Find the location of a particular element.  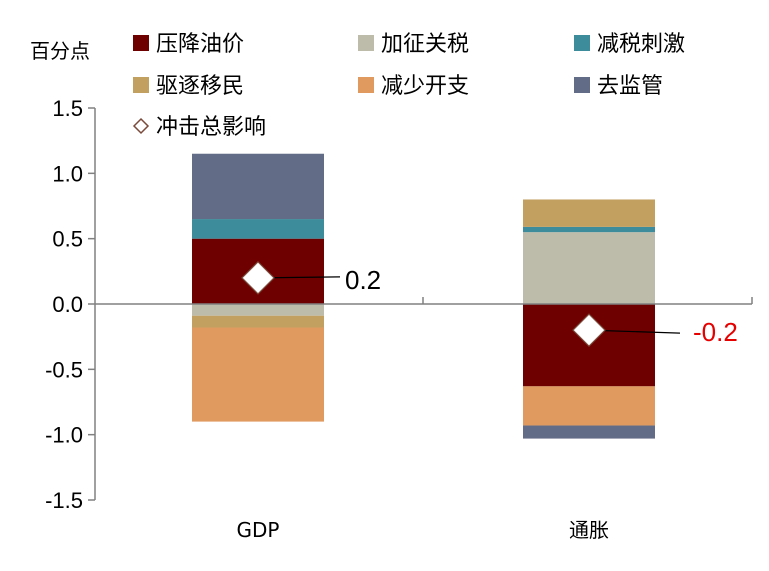

y-tick-label: 0.5 is located at coordinates (67, 239).